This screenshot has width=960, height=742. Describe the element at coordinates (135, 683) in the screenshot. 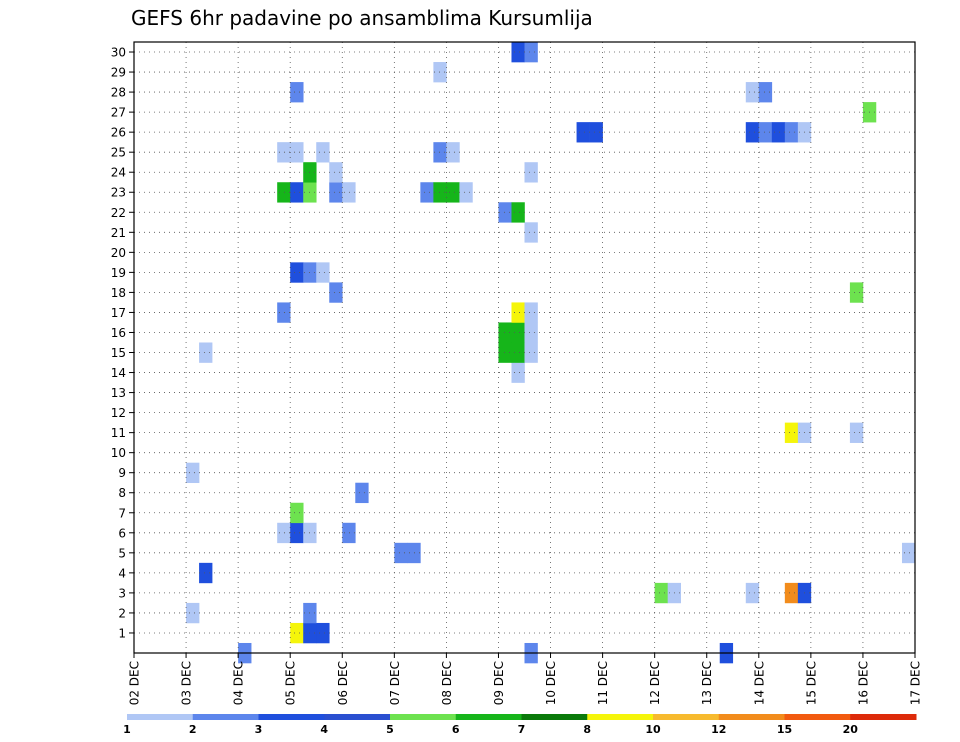

I see `x-tick-label: 02 DEC` at that location.